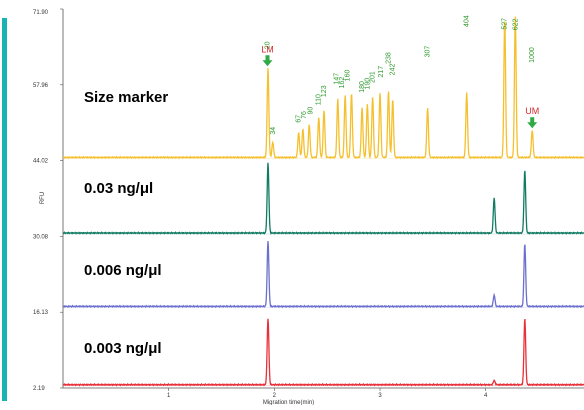 This screenshot has height=410, width=584. I want to click on y-tick-label: 71.90, so click(41, 13).